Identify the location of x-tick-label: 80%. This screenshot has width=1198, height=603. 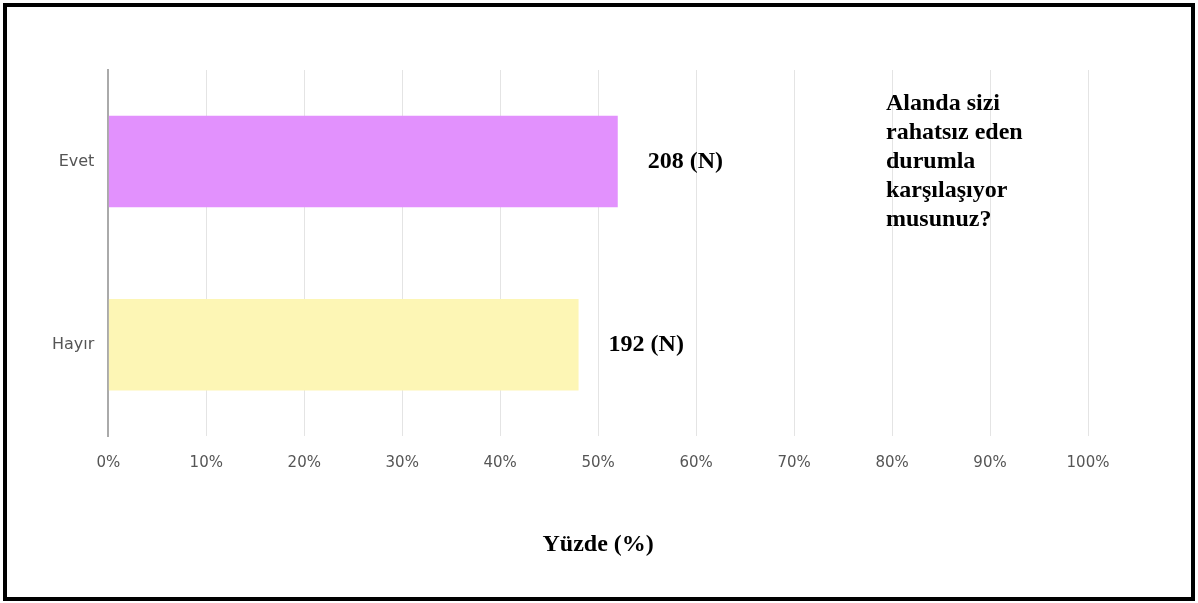
(892, 462).